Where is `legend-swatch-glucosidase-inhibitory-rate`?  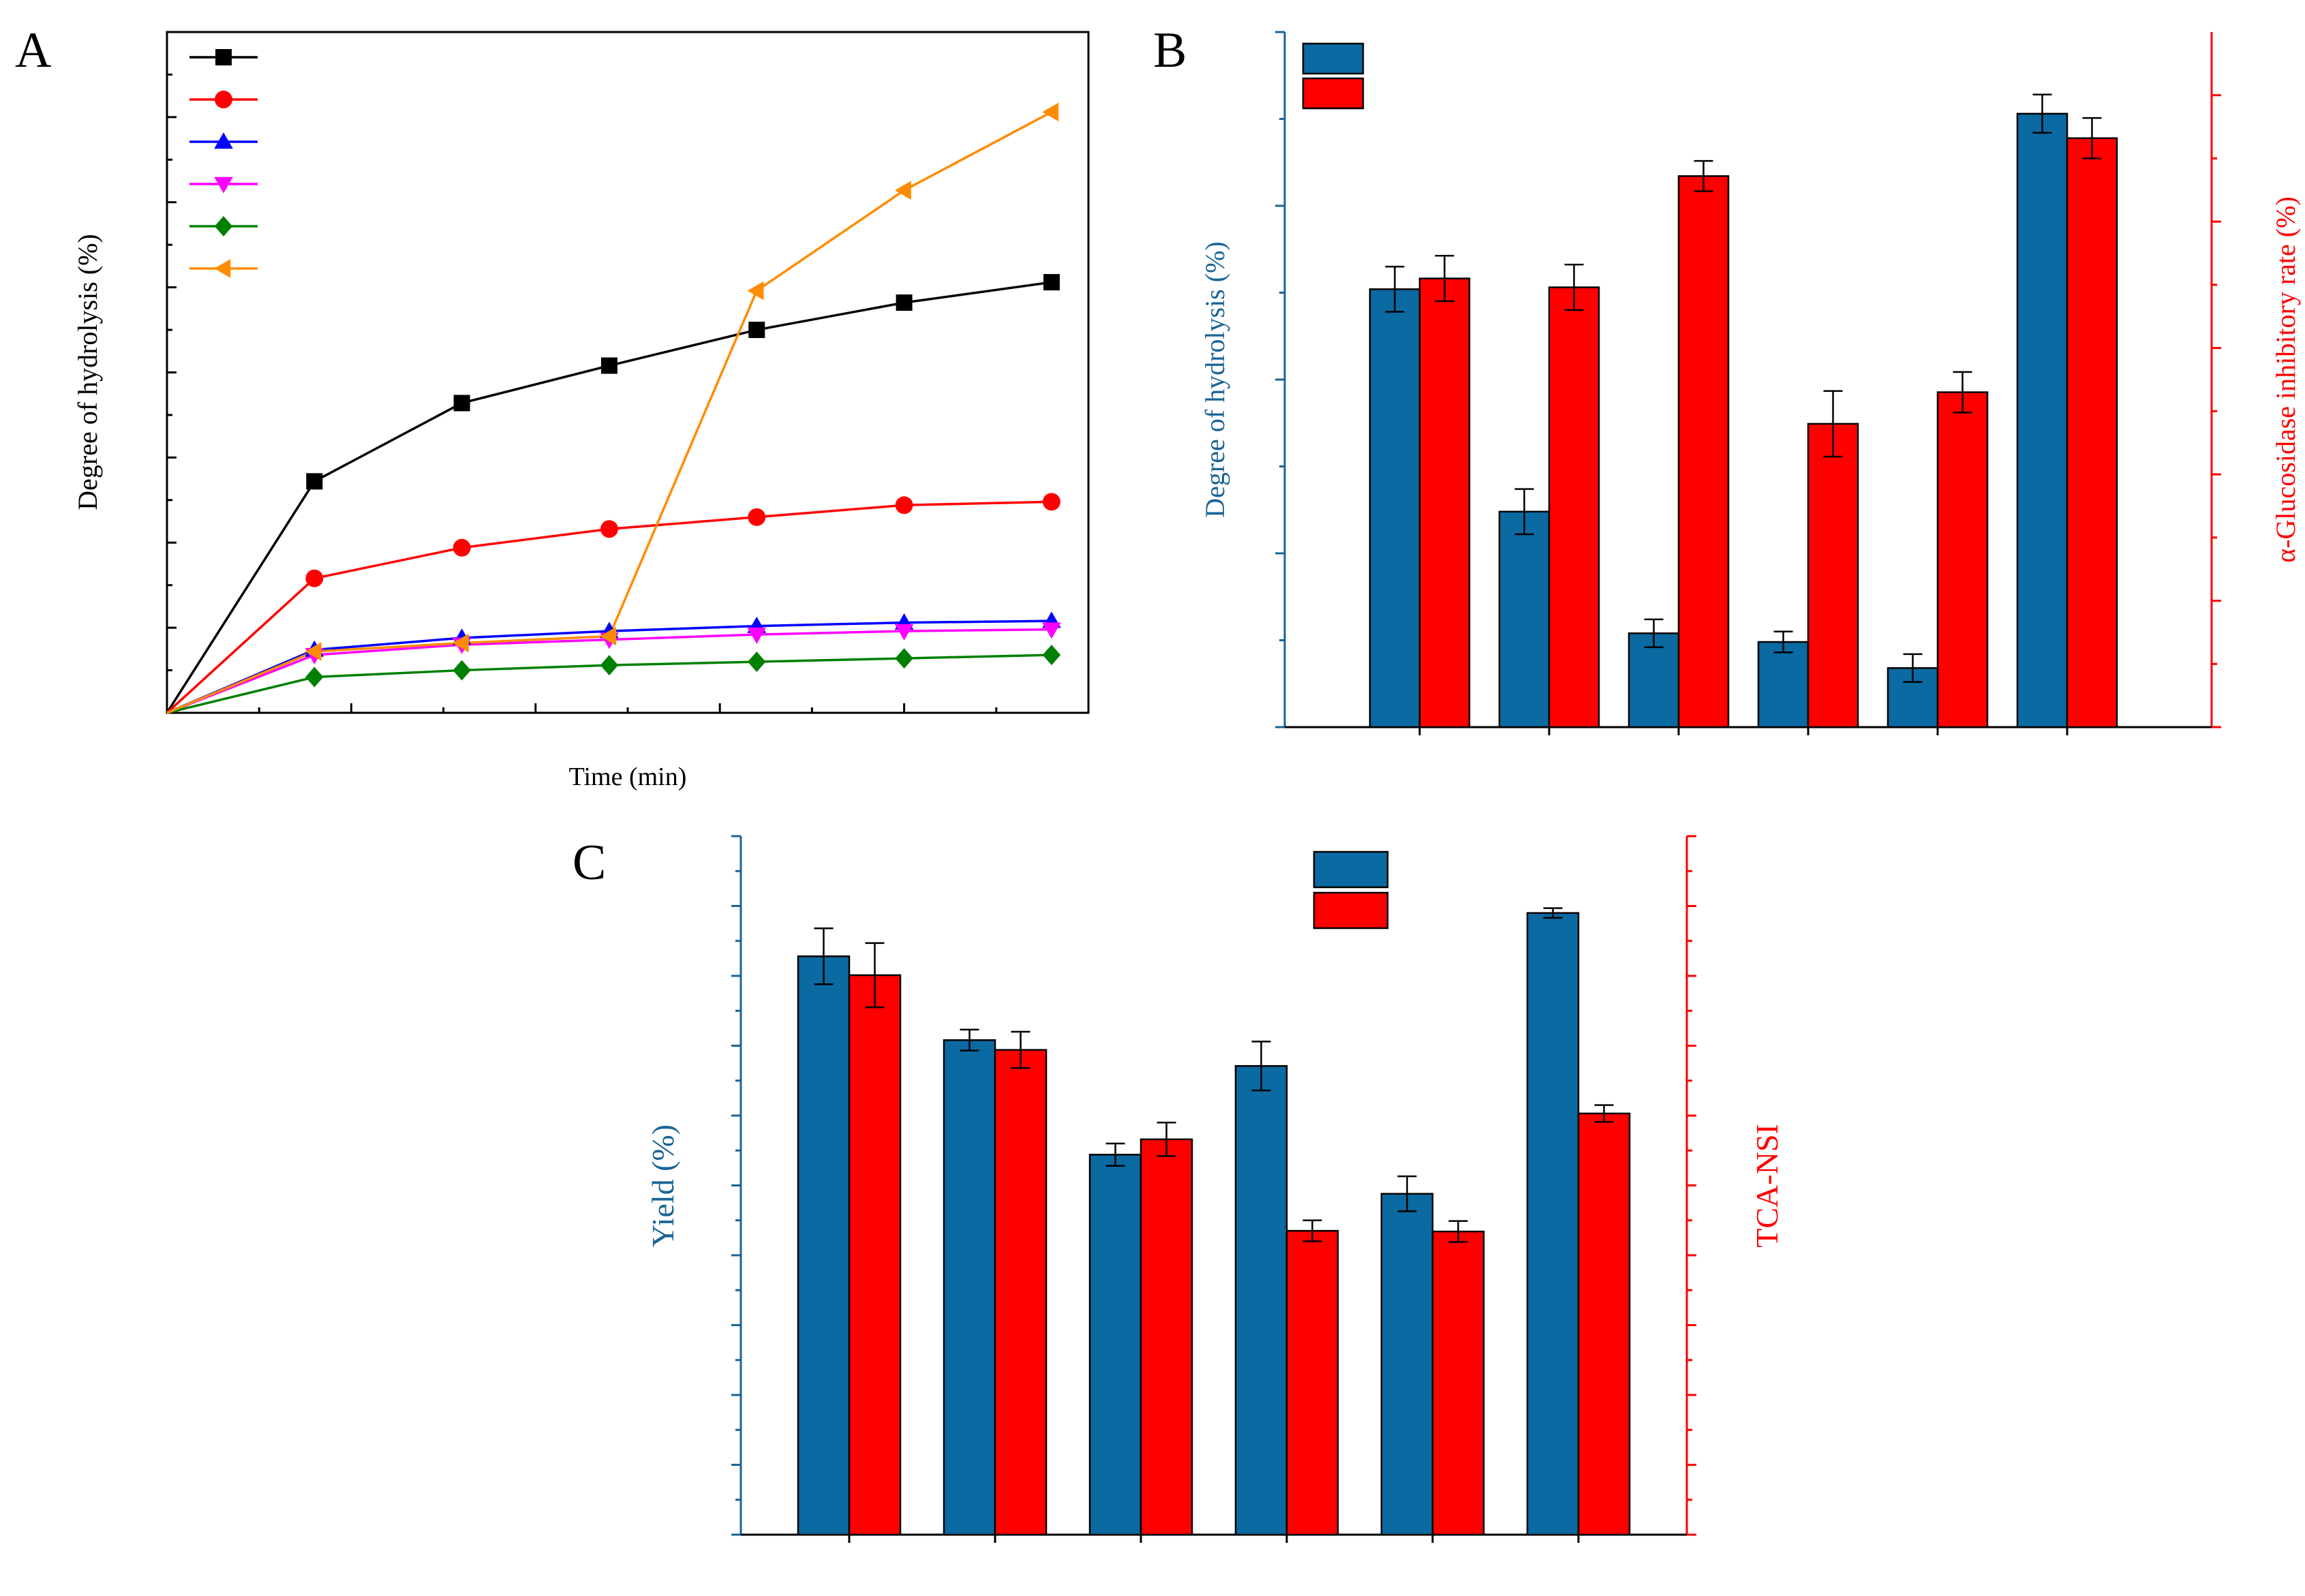 legend-swatch-glucosidase-inhibitory-rate is located at coordinates (1333, 93).